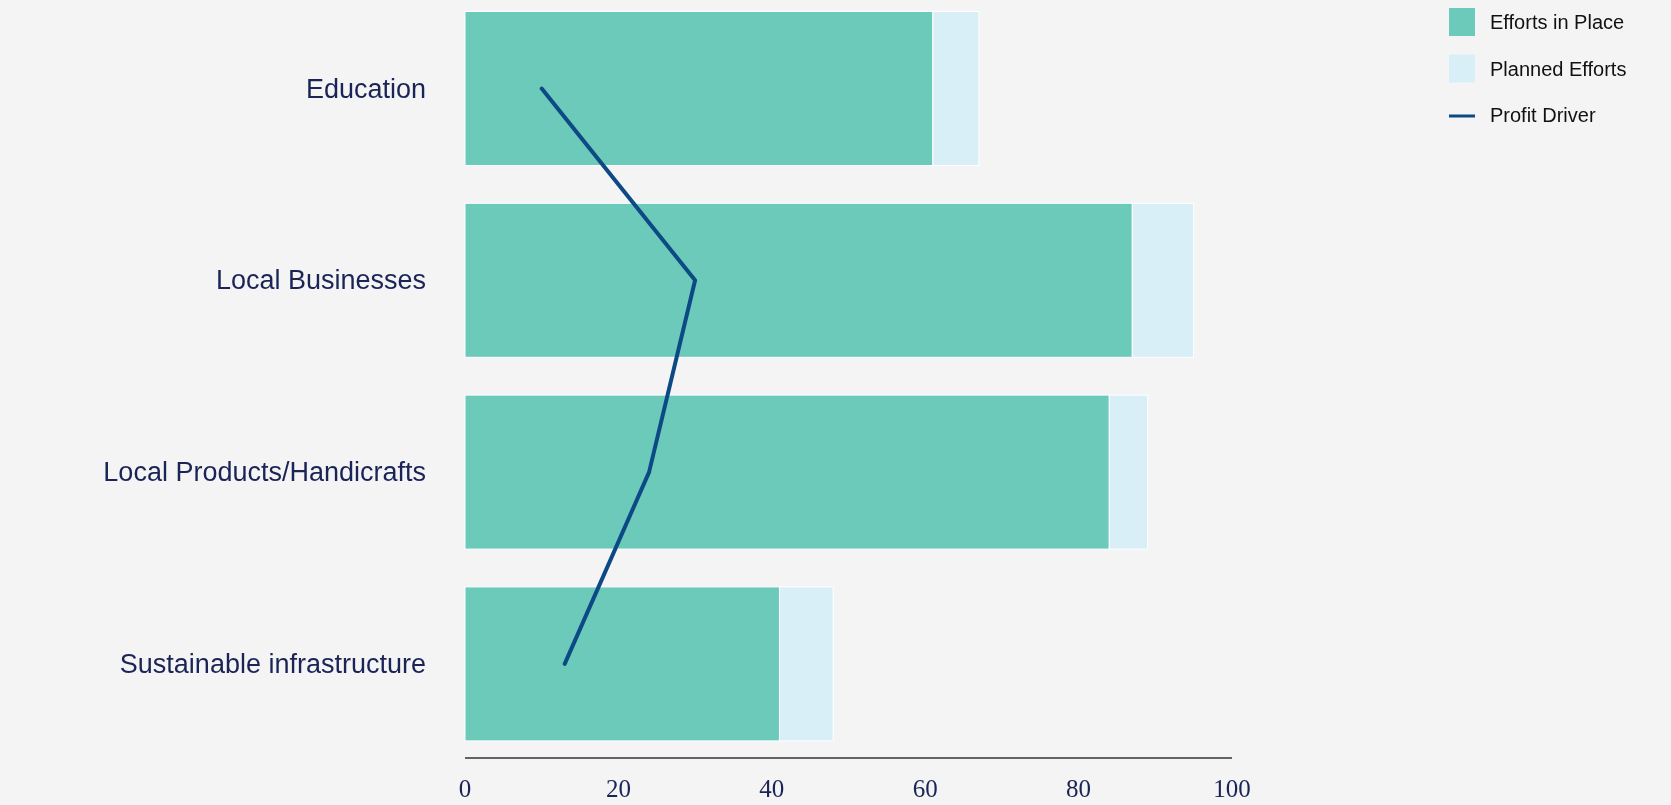 Image resolution: width=1671 pixels, height=805 pixels. Describe the element at coordinates (365, 88) in the screenshot. I see `y-tick-label: Education` at that location.